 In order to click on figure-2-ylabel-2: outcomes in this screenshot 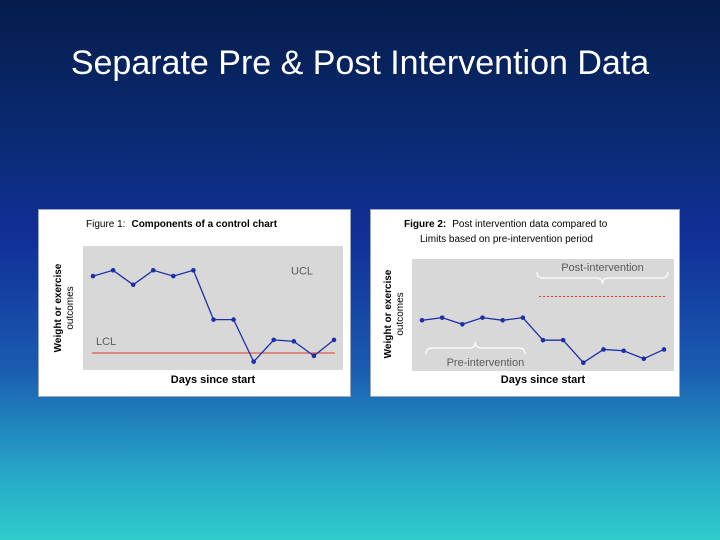, I will do `click(400, 313)`.